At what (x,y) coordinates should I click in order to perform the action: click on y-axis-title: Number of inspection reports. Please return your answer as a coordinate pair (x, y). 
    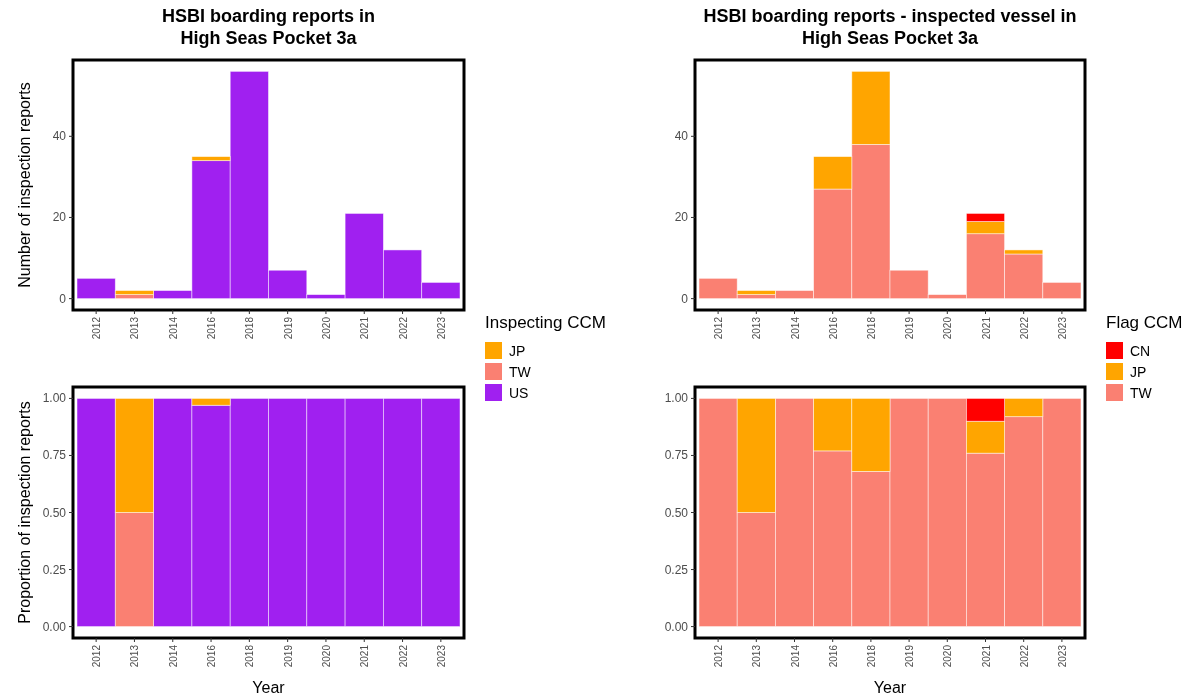
    Looking at the image, I should click on (24, 185).